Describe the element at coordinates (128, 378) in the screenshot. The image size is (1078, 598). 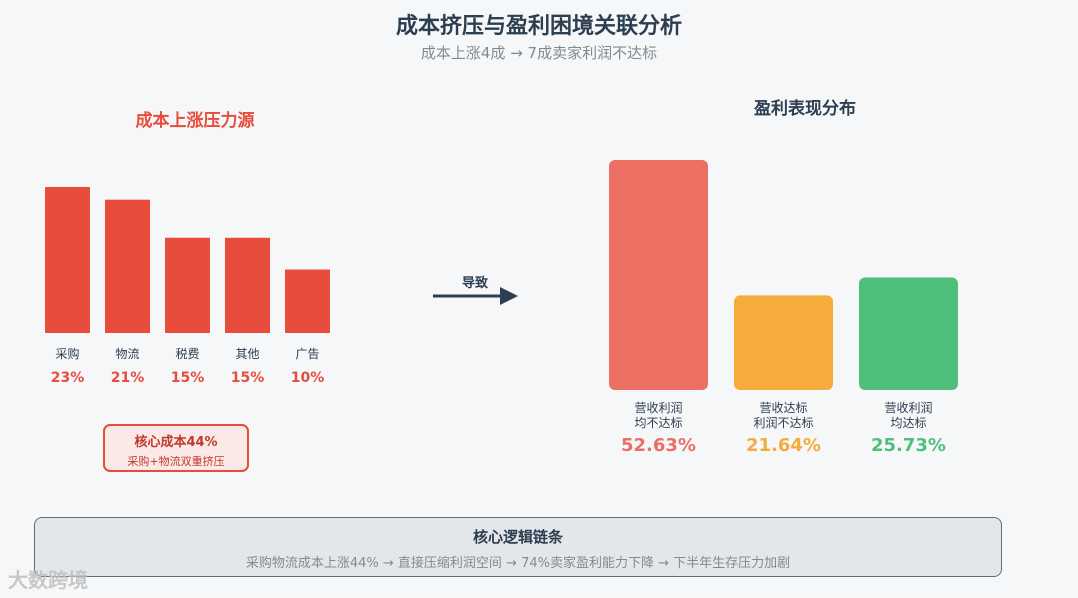
I see `cost-value-label: 21%` at that location.